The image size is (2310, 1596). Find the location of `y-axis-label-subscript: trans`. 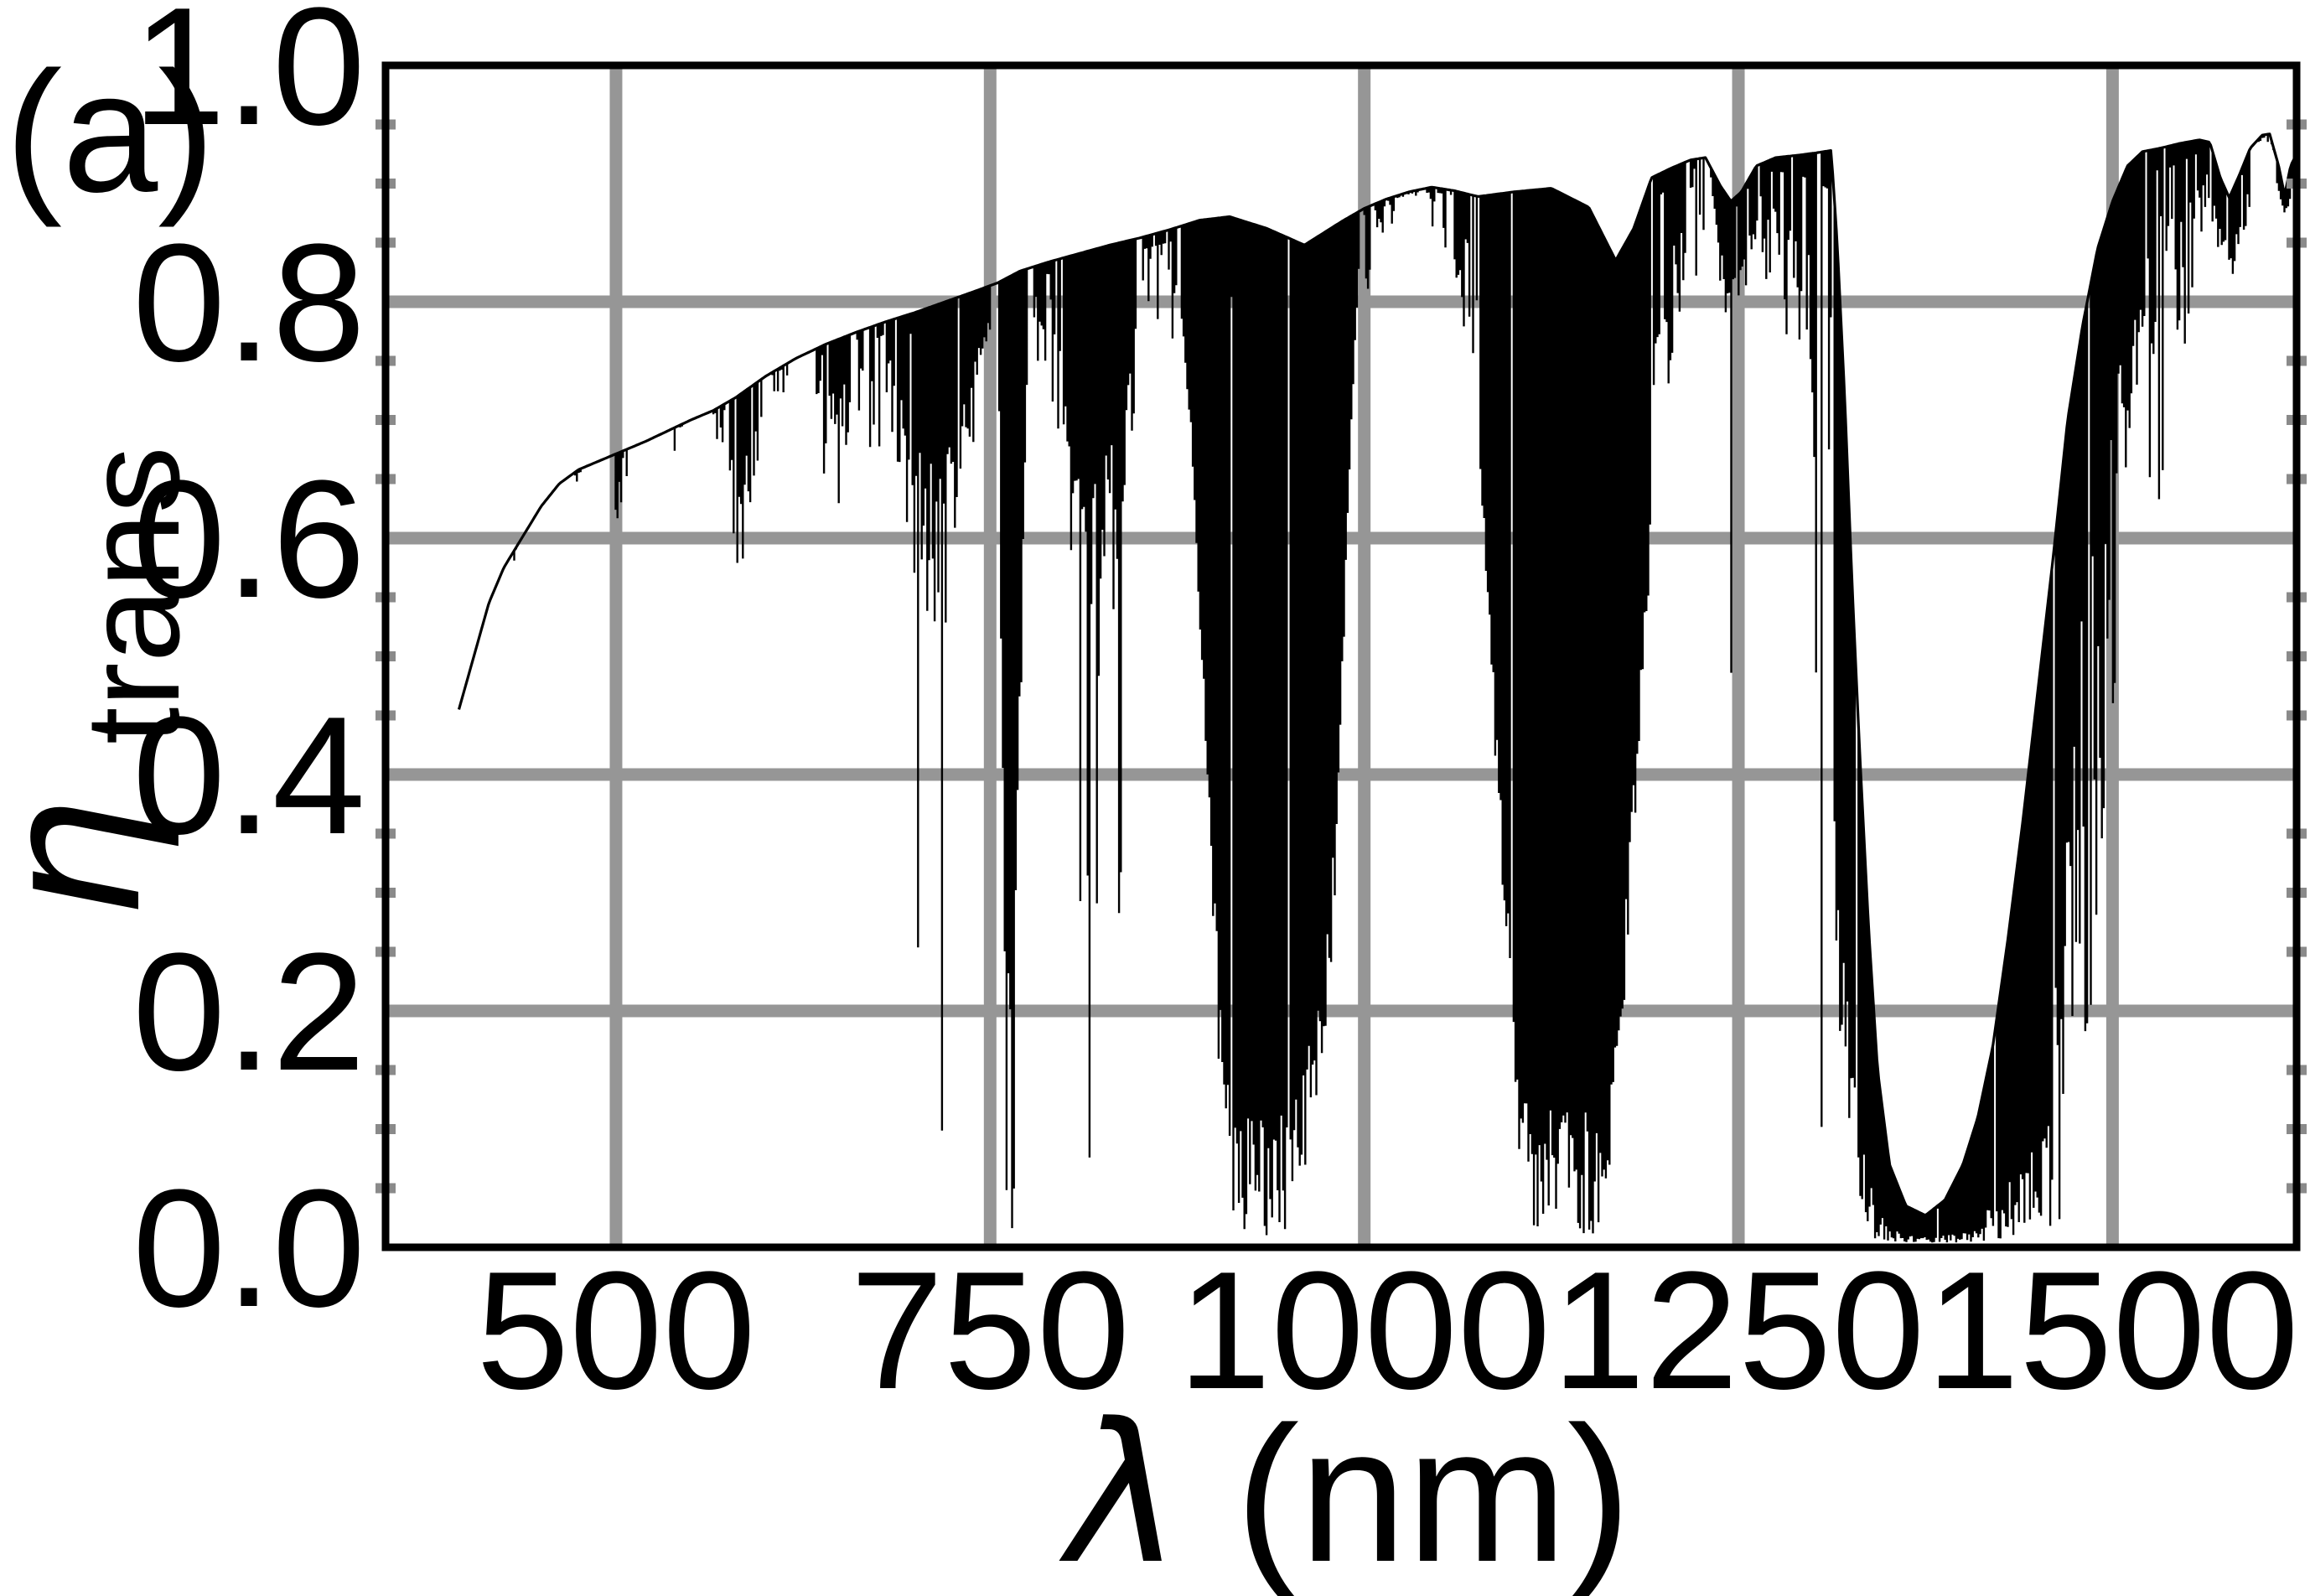

y-axis-label-subscript: trans is located at coordinates (132, 595).